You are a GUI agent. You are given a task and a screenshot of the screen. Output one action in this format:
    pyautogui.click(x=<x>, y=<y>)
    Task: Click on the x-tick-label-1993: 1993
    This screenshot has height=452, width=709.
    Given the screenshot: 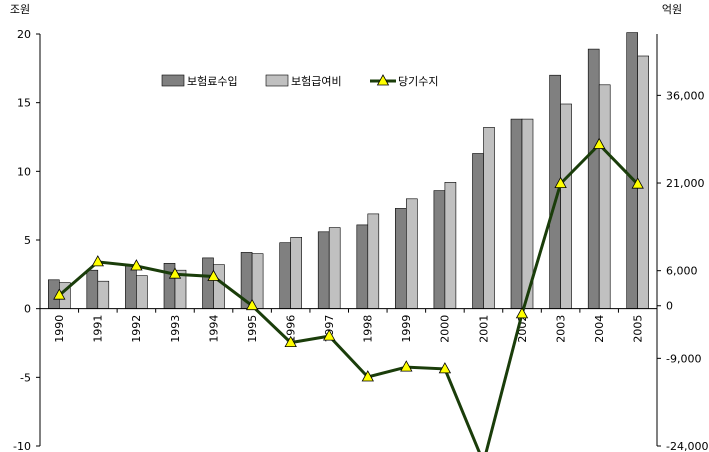 What is the action you would take?
    pyautogui.click(x=175, y=329)
    